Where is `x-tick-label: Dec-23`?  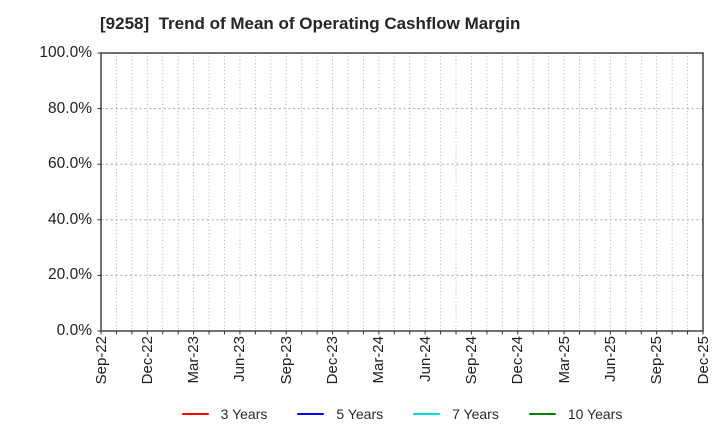
x-tick-label: Dec-23 is located at coordinates (333, 360).